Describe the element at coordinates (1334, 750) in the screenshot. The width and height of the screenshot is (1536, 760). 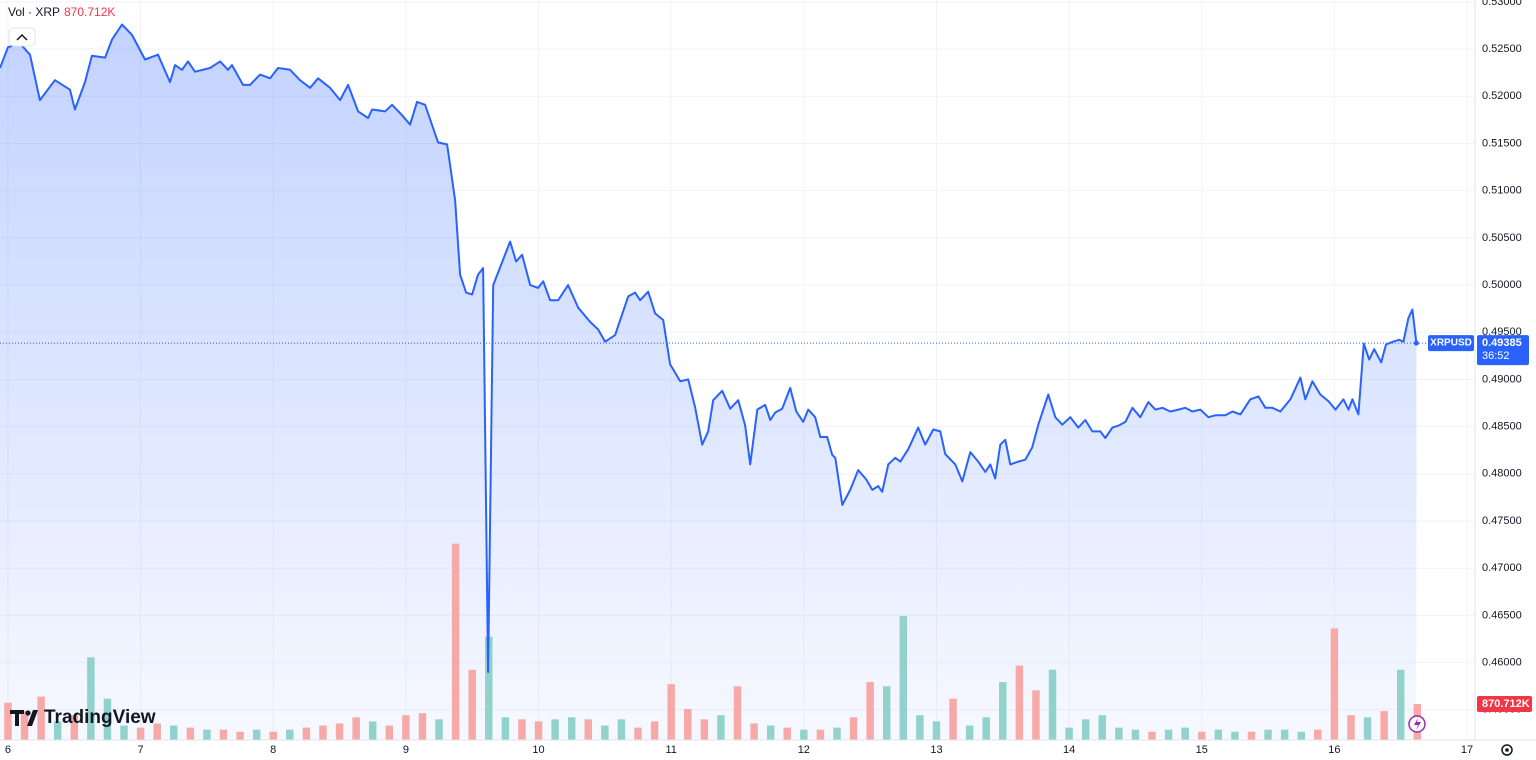
I see `x-tick-label: 16` at that location.